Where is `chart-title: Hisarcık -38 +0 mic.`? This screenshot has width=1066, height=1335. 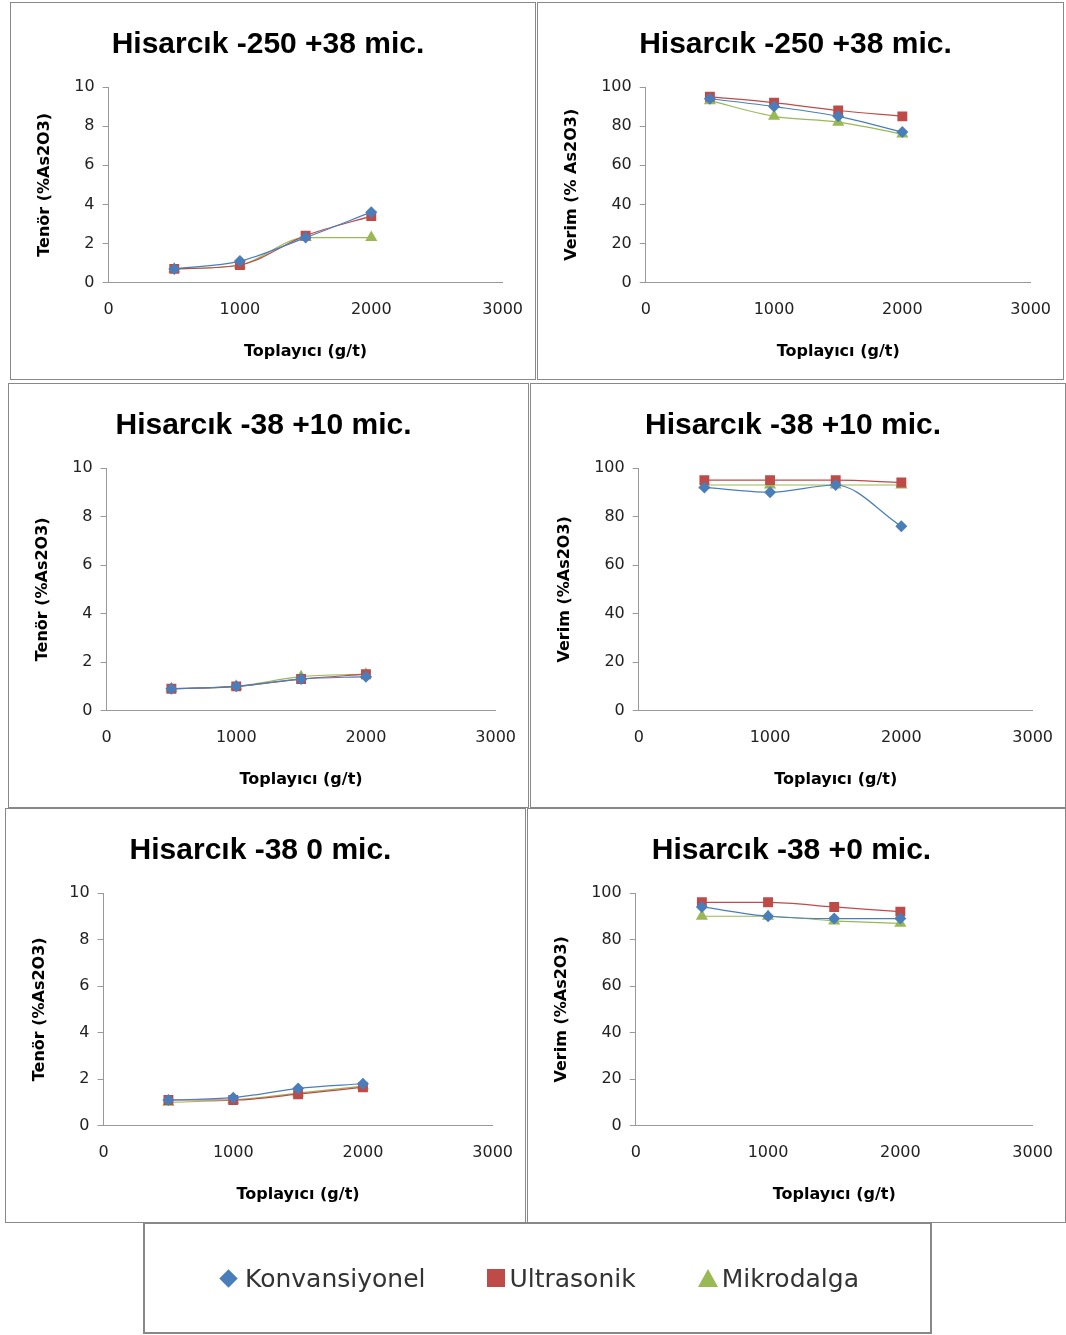
chart-title: Hisarcık -38 +0 mic. is located at coordinates (791, 849).